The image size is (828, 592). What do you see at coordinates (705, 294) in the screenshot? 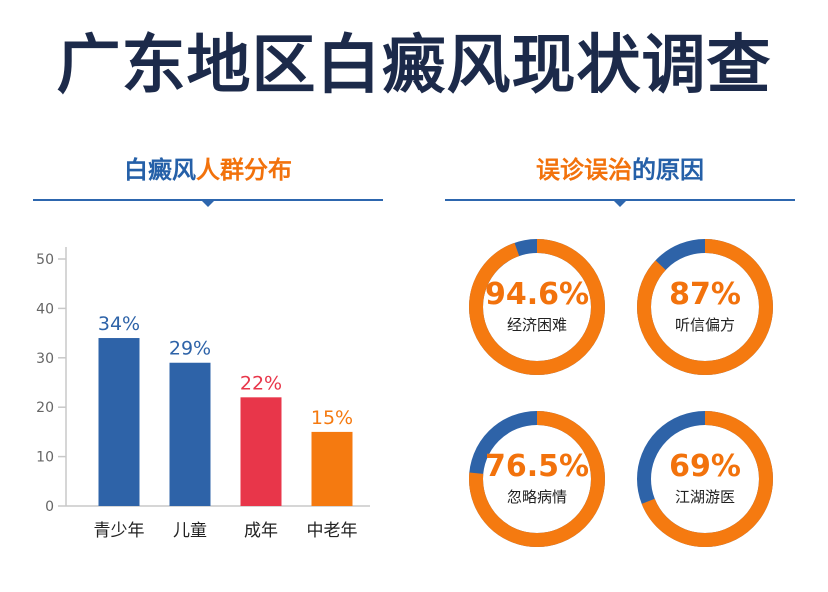
I see `ring-value: 87%` at bounding box center [705, 294].